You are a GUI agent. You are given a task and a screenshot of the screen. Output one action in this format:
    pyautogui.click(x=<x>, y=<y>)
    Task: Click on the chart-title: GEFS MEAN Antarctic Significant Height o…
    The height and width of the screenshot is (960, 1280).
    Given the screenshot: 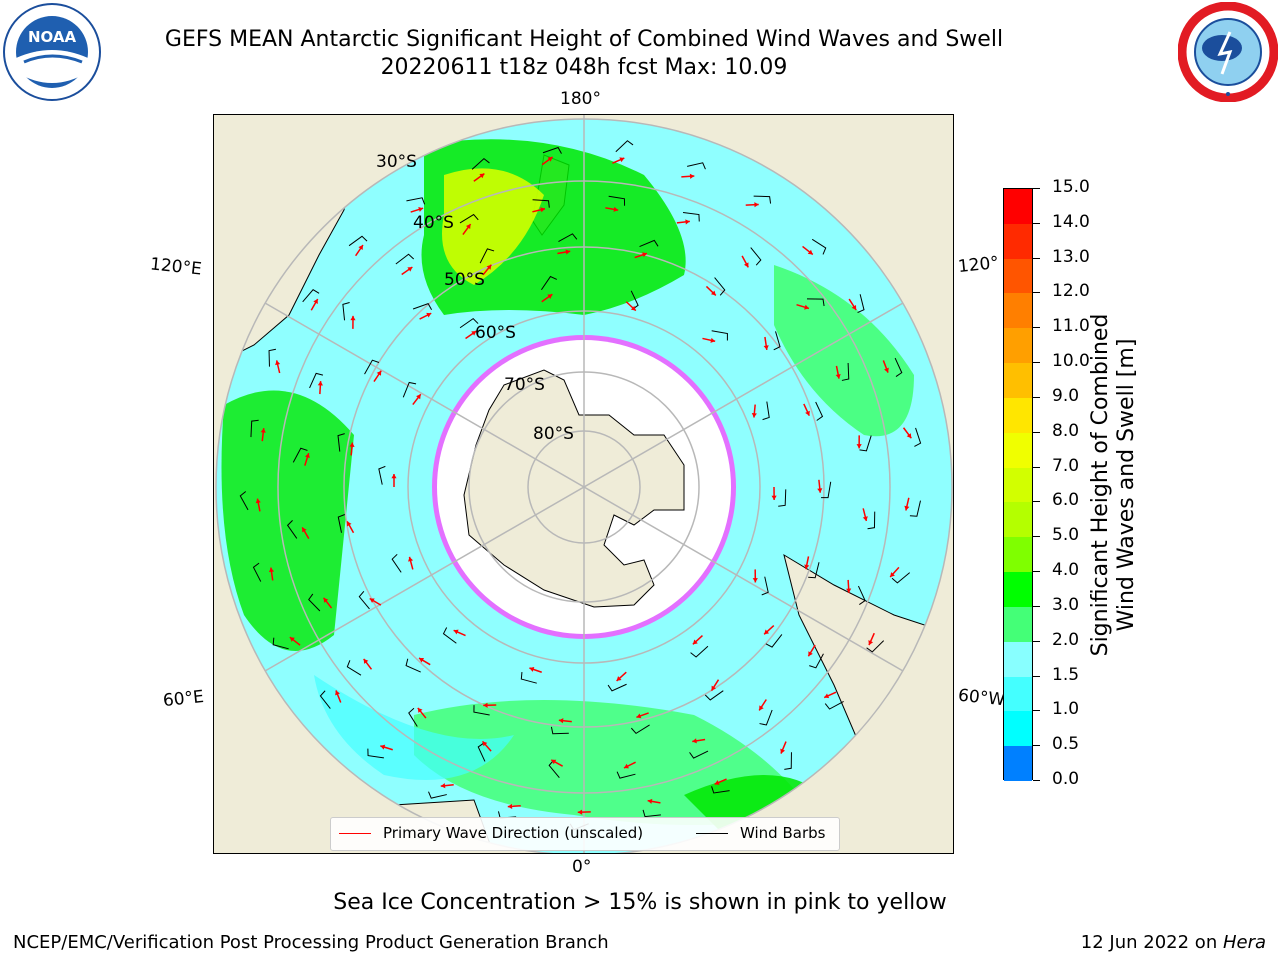 What is the action you would take?
    pyautogui.click(x=584, y=39)
    